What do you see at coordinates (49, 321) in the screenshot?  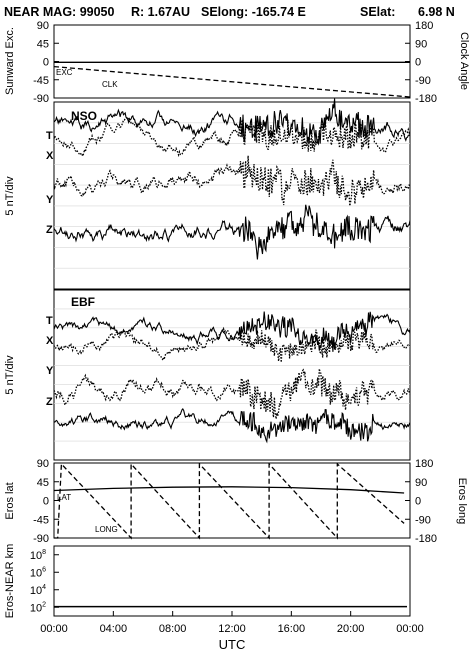 I see `ebf-t-label: T` at bounding box center [49, 321].